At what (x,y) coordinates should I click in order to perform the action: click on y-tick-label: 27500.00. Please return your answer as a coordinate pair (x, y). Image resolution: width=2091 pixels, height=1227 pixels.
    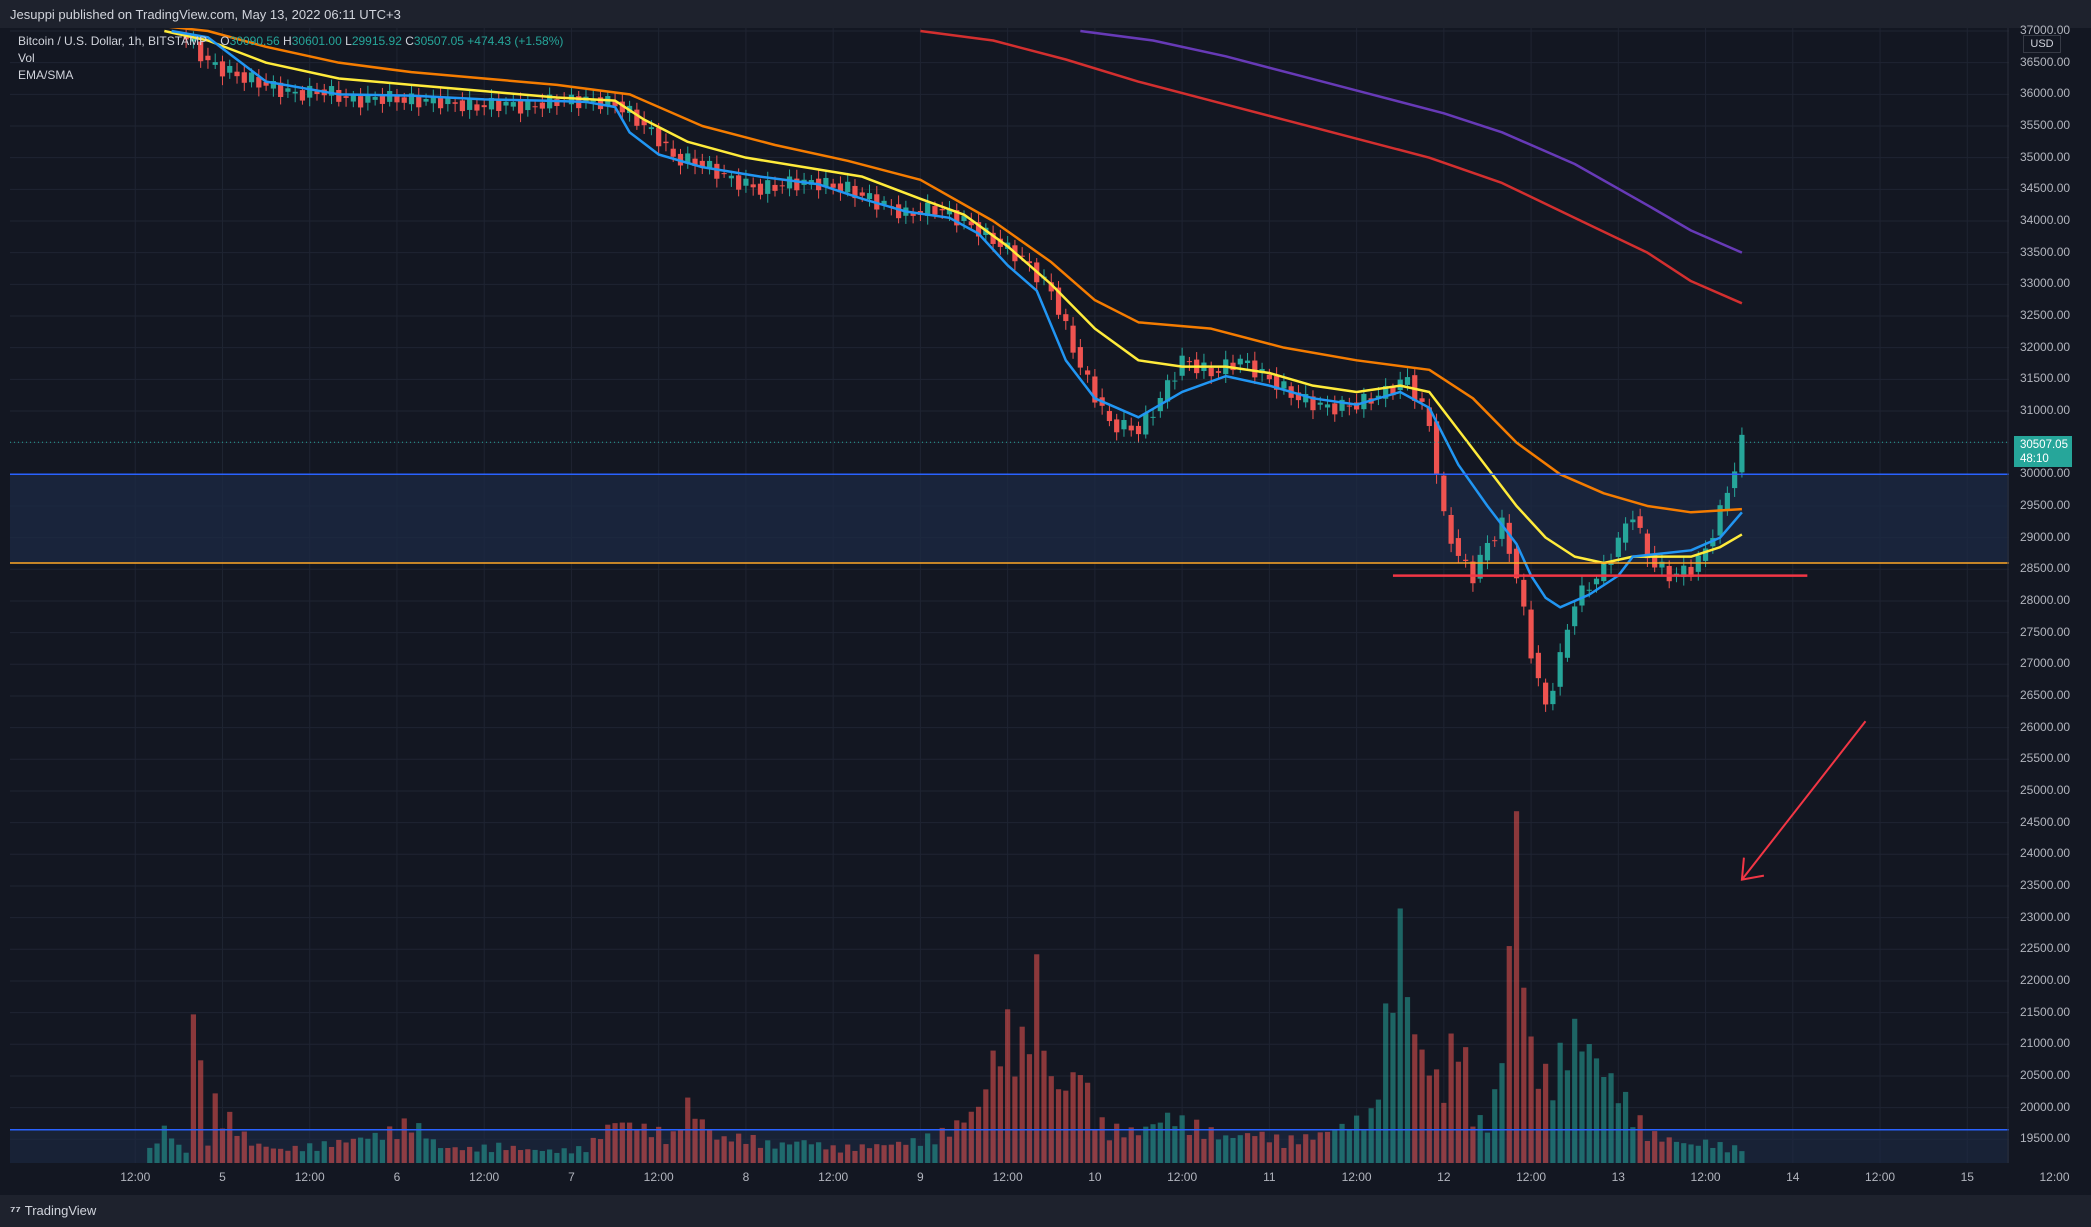
    Looking at the image, I should click on (2045, 631).